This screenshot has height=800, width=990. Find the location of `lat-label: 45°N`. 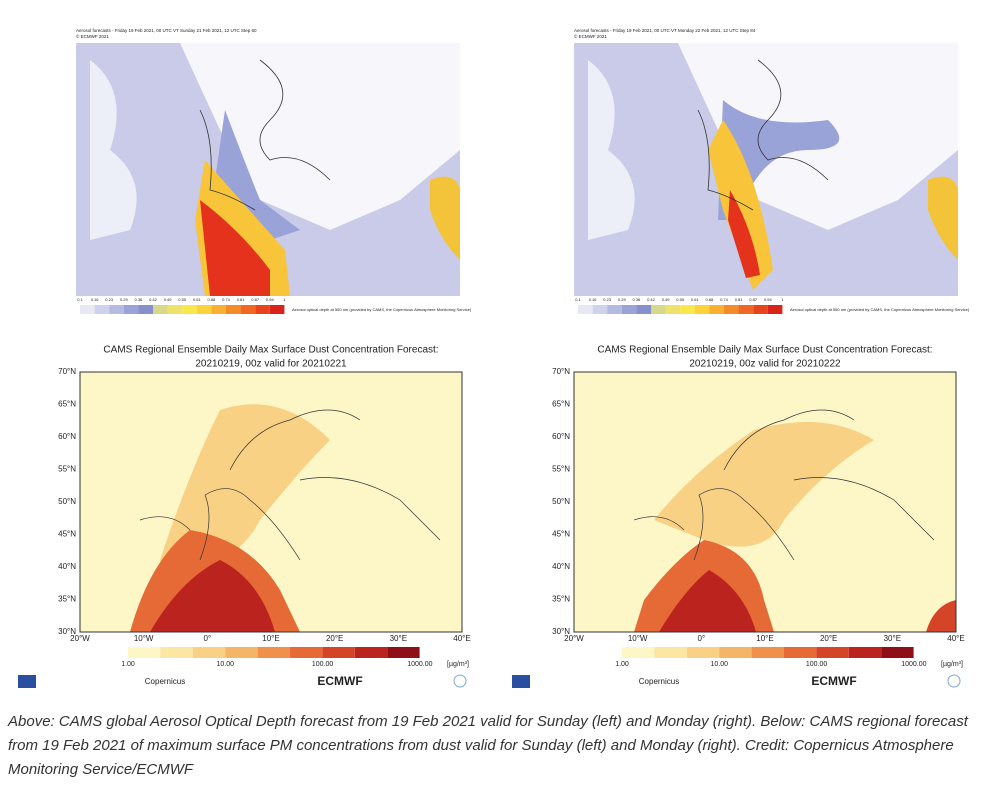

lat-label: 45°N is located at coordinates (67, 534).